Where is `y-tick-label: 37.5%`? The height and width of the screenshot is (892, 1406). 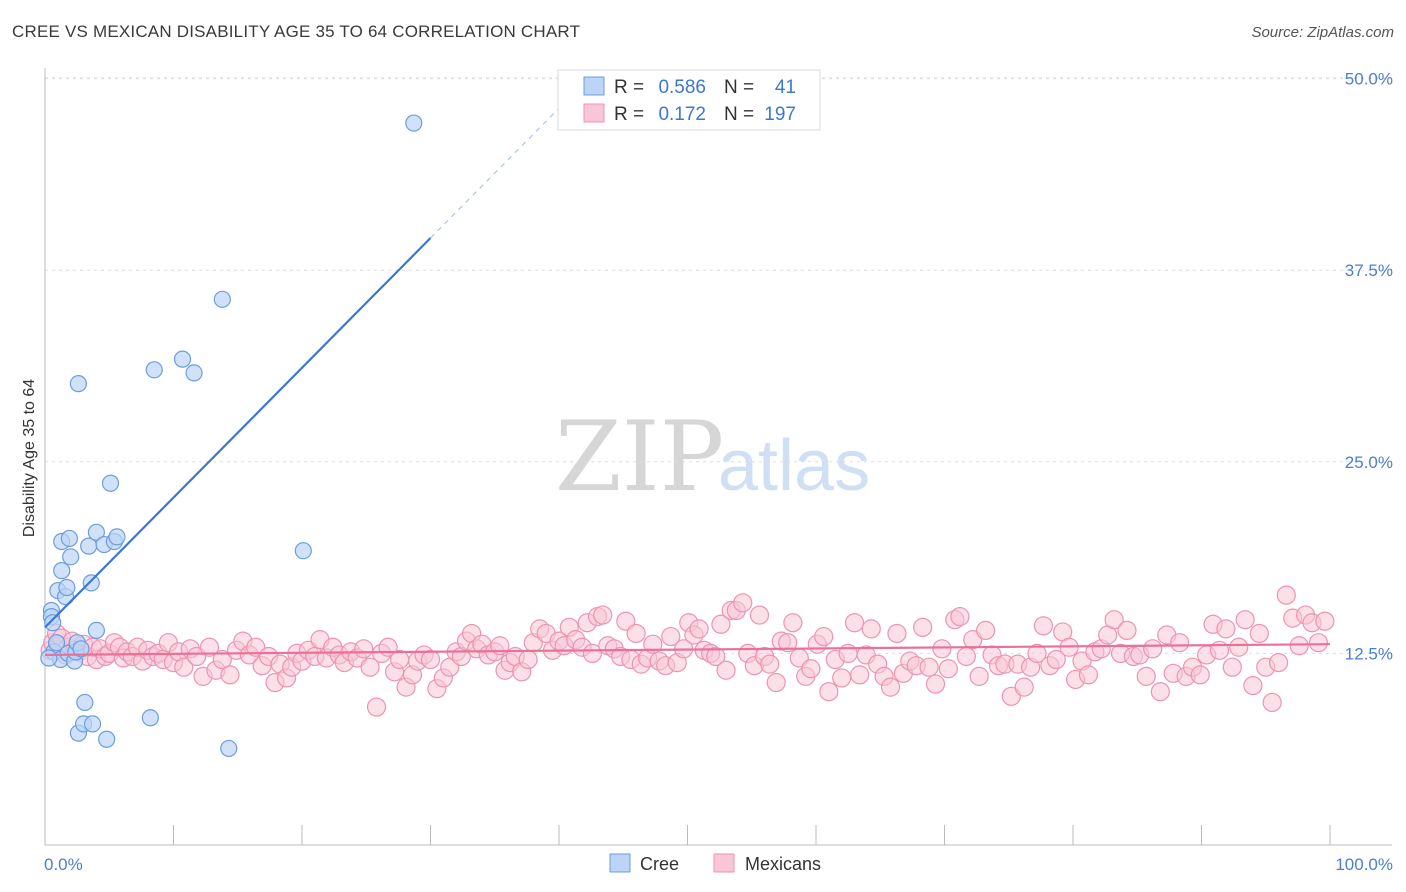 y-tick-label: 37.5% is located at coordinates (1369, 270).